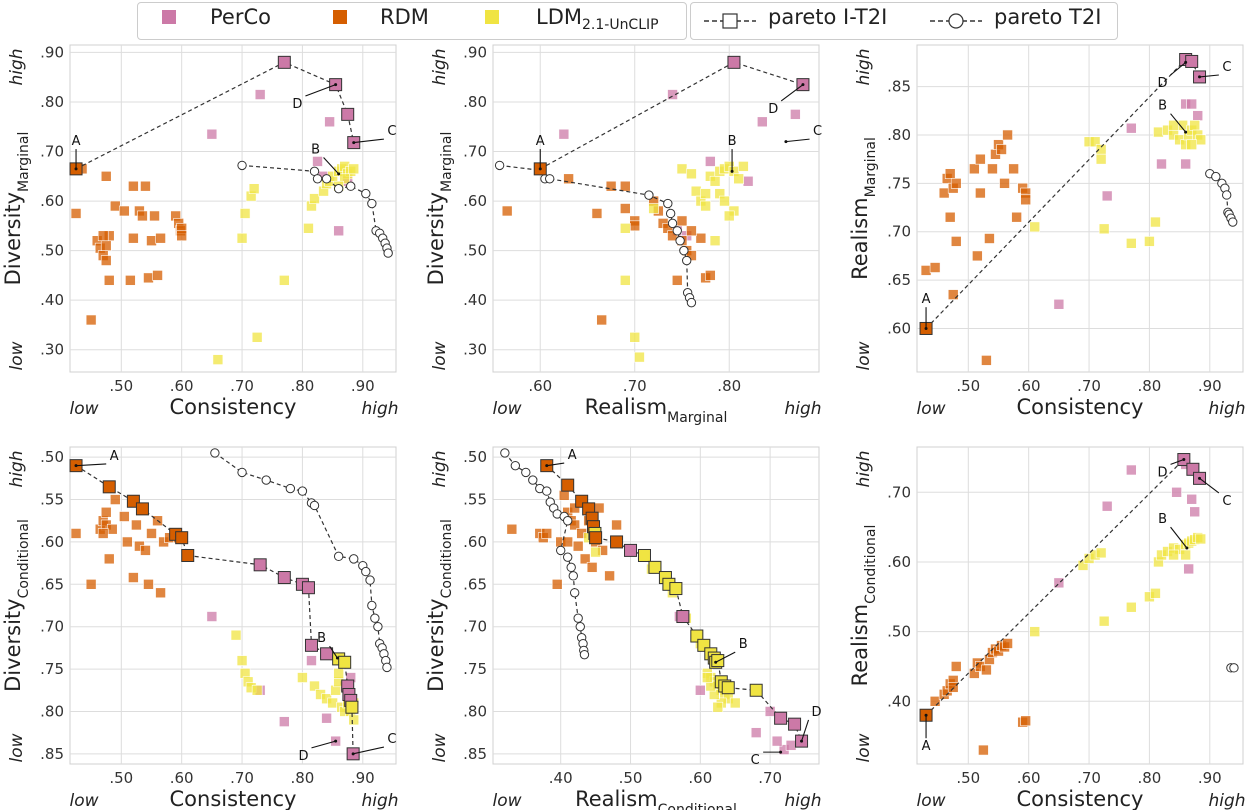 The height and width of the screenshot is (810, 1251). I want to click on series-pareto-i-t2i, so click(674, 603).